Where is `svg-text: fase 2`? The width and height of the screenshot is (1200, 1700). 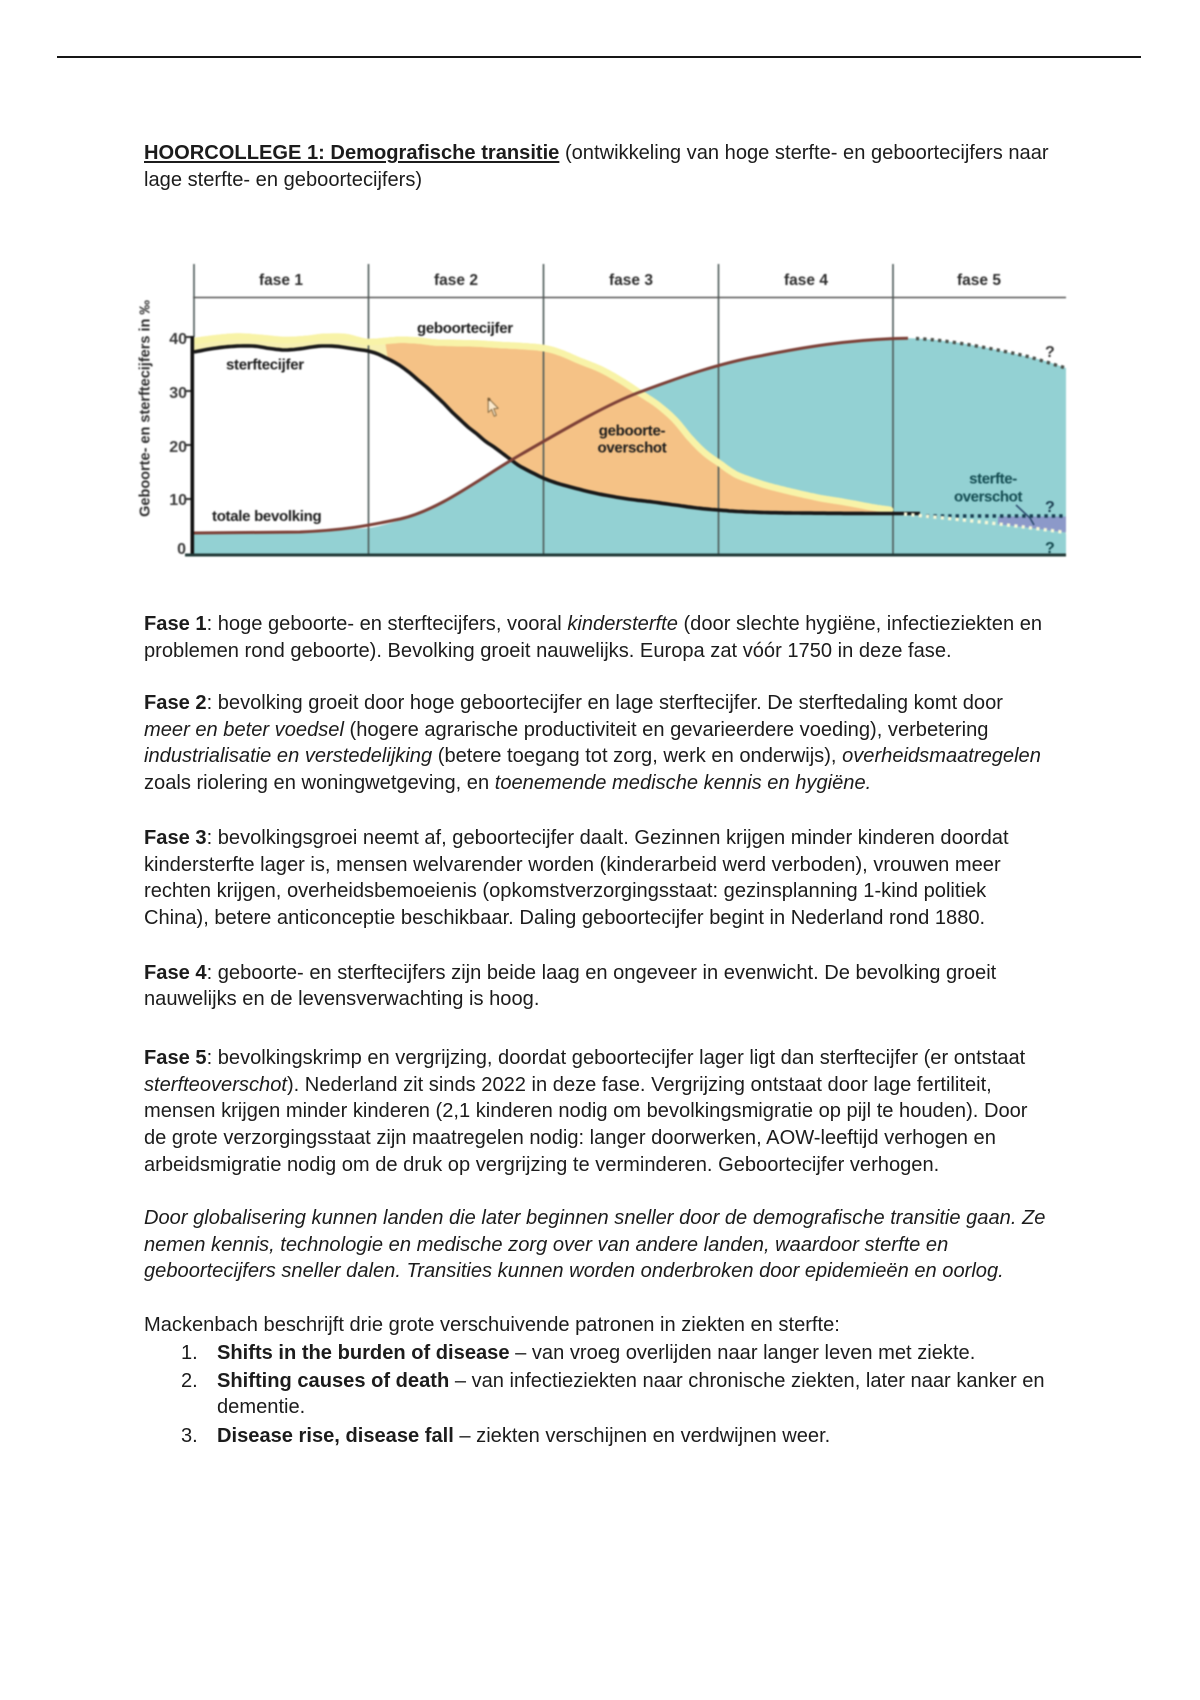
svg-text: fase 2 is located at coordinates (456, 280).